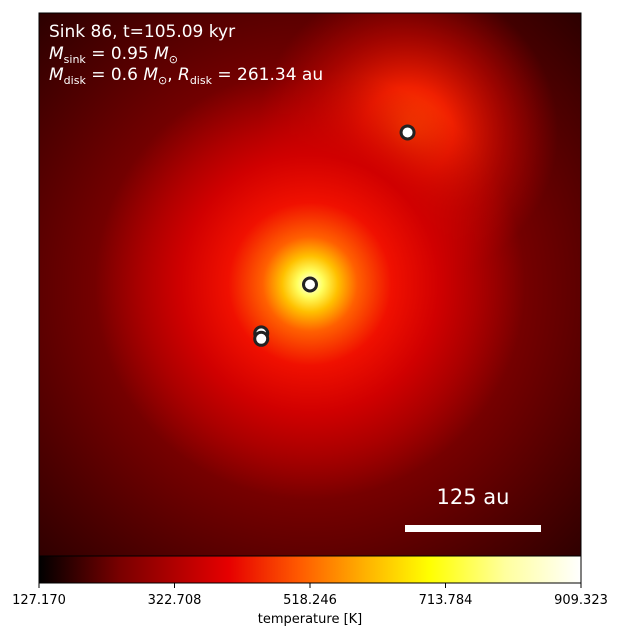 This screenshot has height=636, width=619. What do you see at coordinates (407, 132) in the screenshot?
I see `sink-marker-sink-b` at bounding box center [407, 132].